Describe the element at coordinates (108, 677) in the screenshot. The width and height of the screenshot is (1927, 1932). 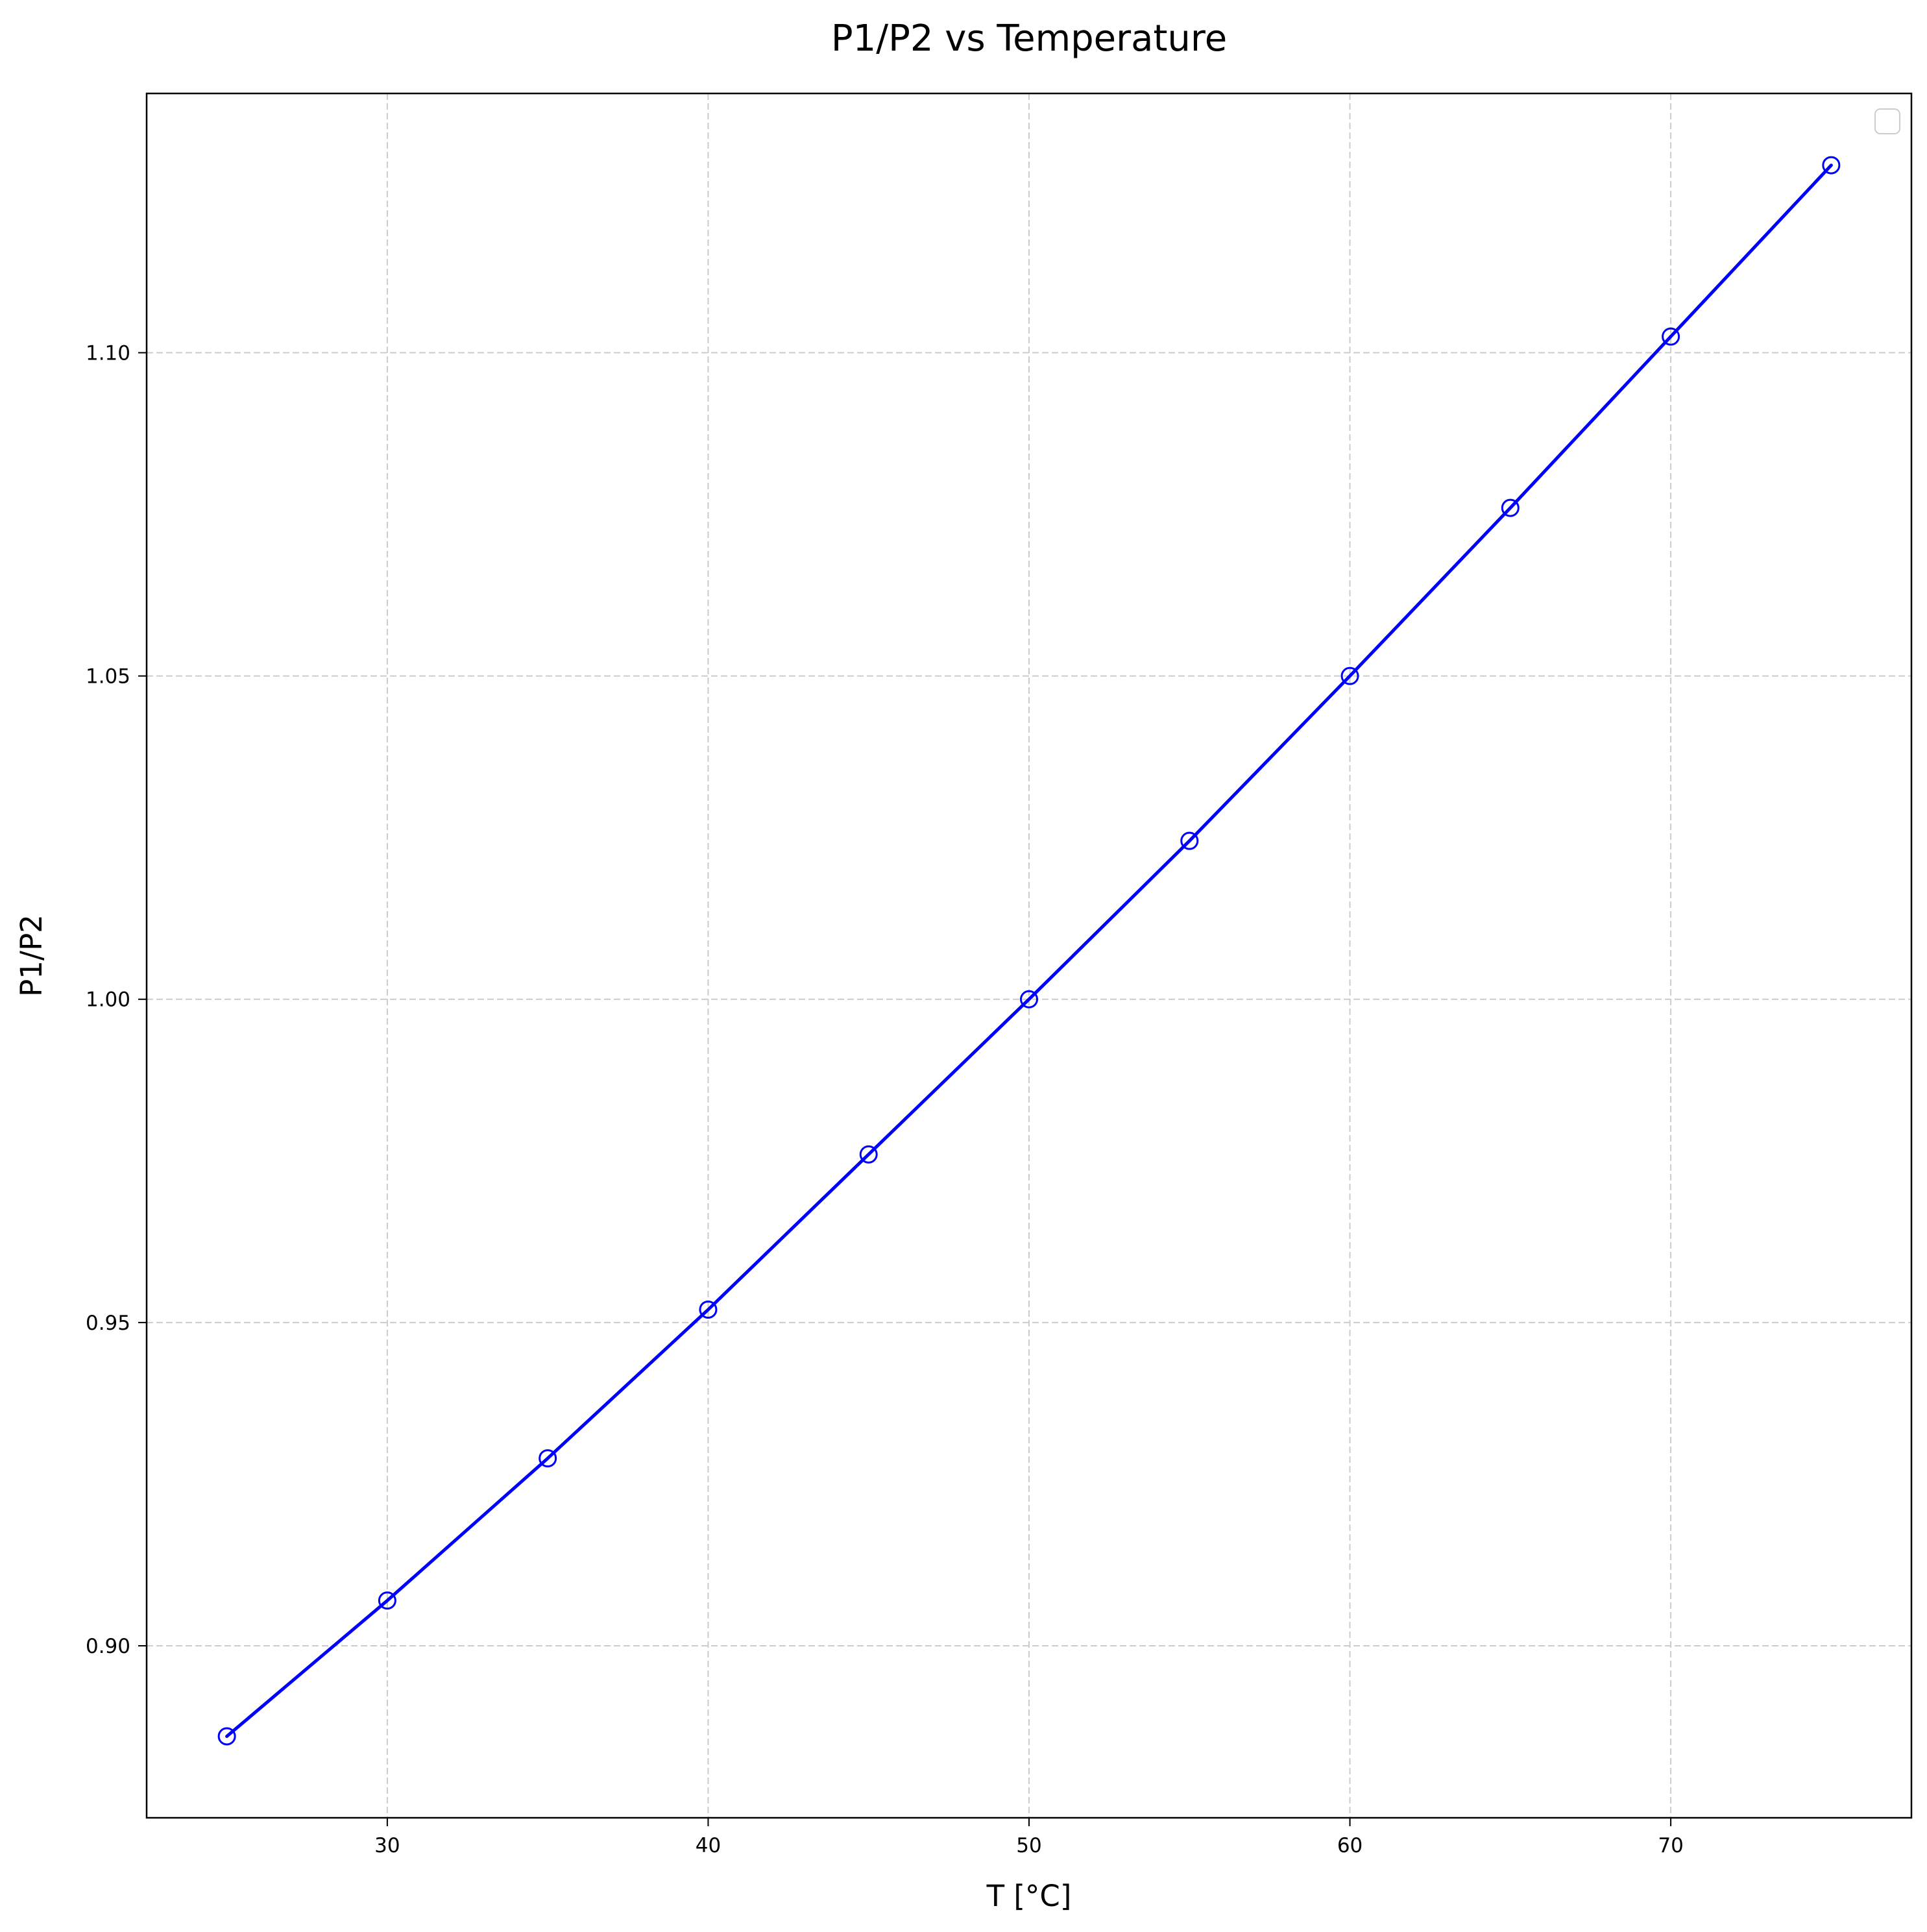
I see `y-tick-label: 1.05` at that location.